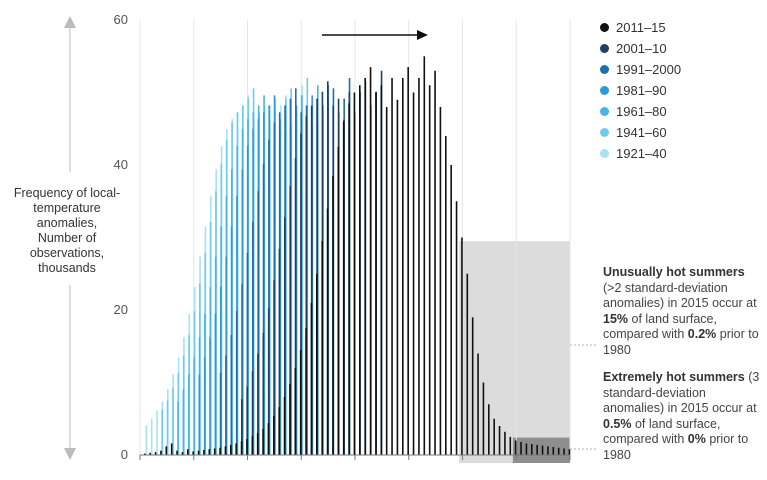 This screenshot has width=767, height=480. What do you see at coordinates (674, 272) in the screenshot?
I see `annotation-hot-title: Unusually hot summers` at bounding box center [674, 272].